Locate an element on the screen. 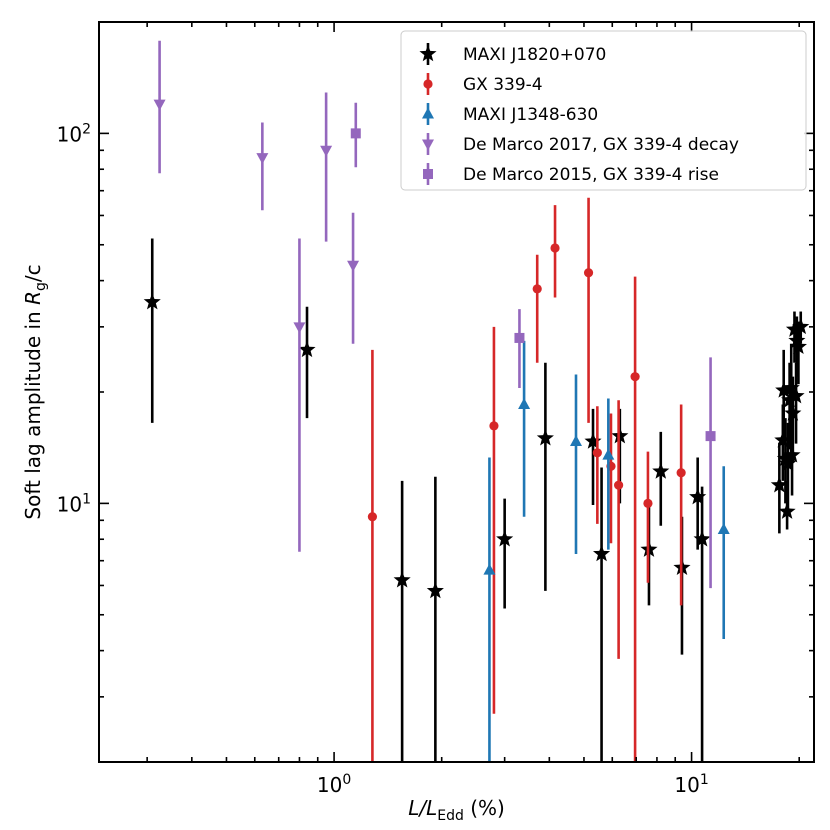  legend-label: MAXI J1348-630 is located at coordinates (530, 115).